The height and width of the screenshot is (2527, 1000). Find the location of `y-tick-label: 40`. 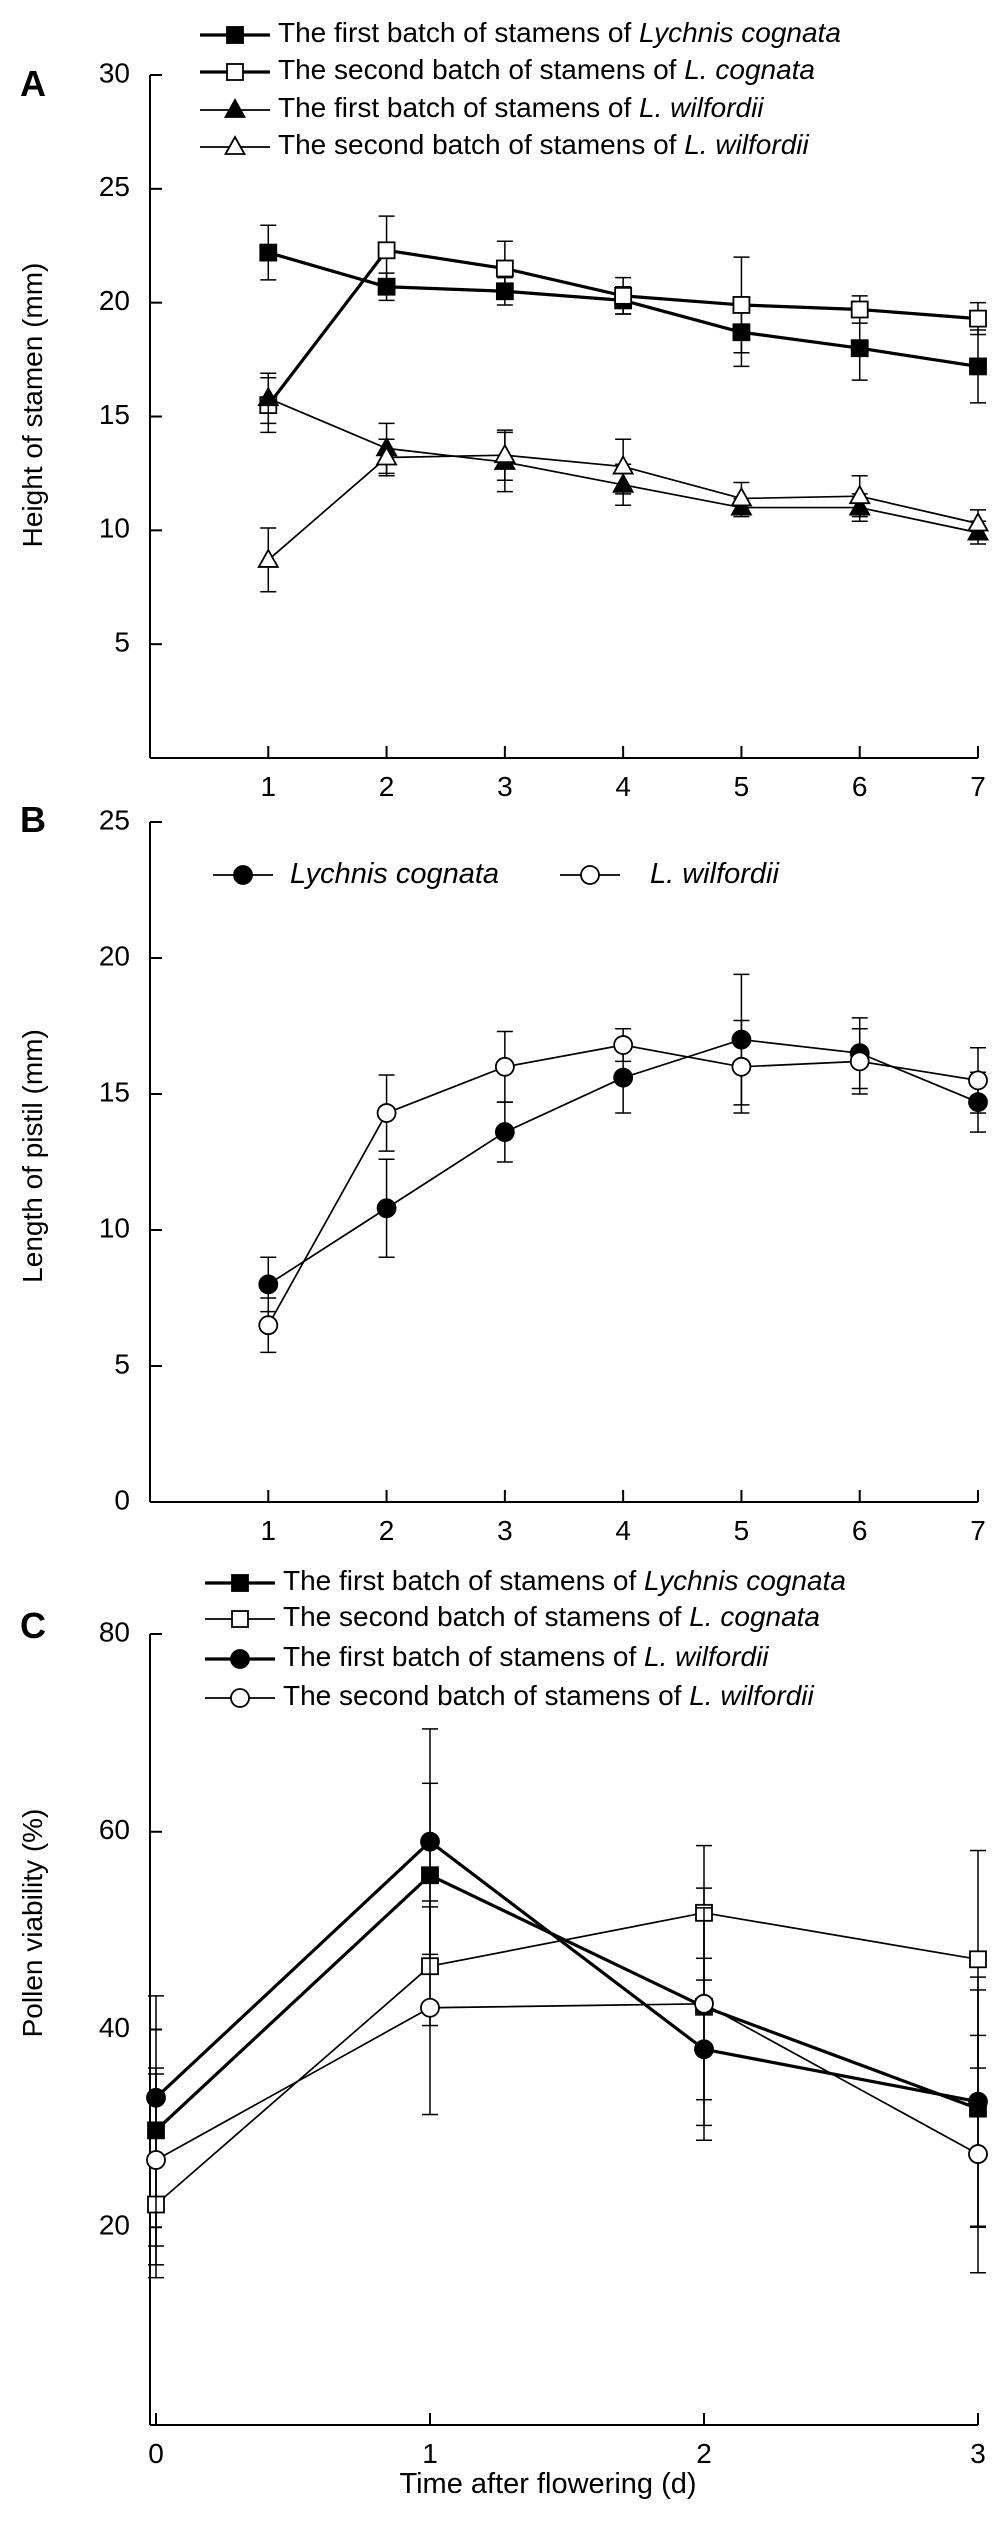

y-tick-label: 40 is located at coordinates (114, 2027).